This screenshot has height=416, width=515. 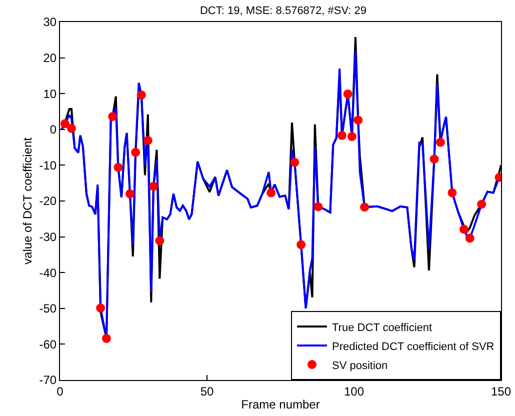 I want to click on chart-title: DCT: 19, MSE: 8.576872, #SV: 29, so click(x=283, y=10).